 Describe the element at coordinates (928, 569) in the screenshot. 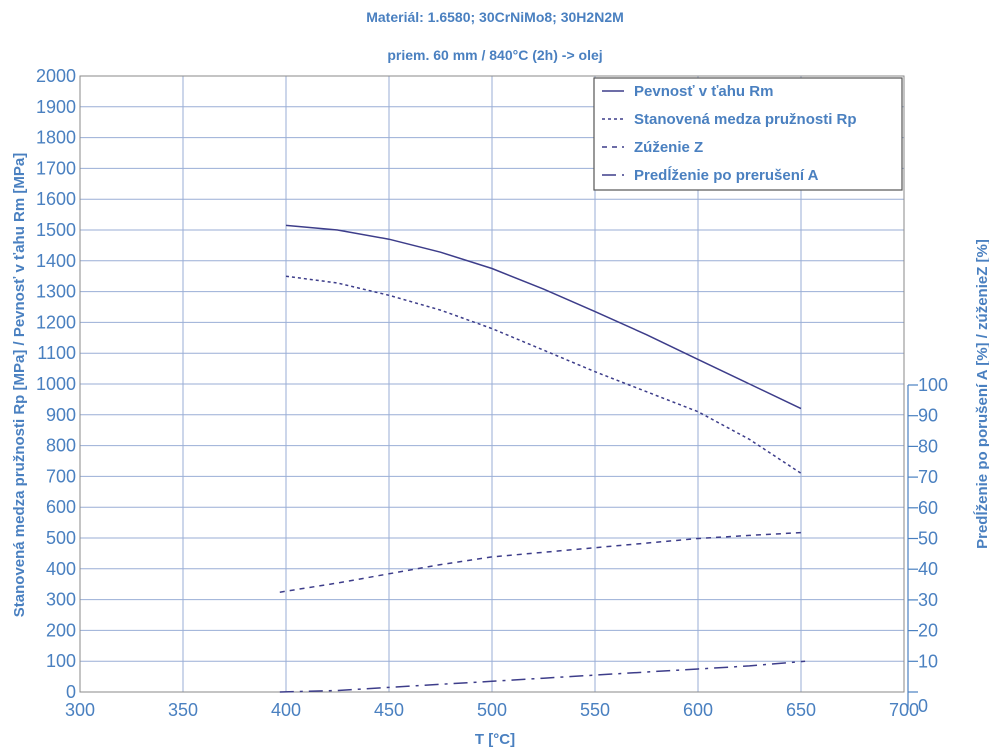

I see `y2-tick-label: 40` at that location.